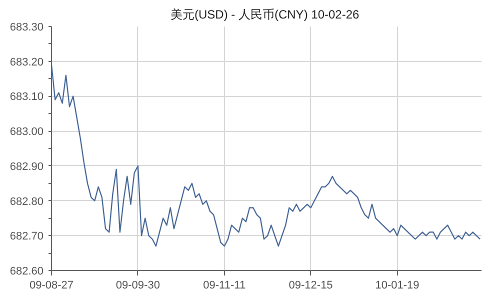 This screenshot has width=500, height=300. Describe the element at coordinates (310, 286) in the screenshot. I see `x-tick-label: 09-12-15` at that location.